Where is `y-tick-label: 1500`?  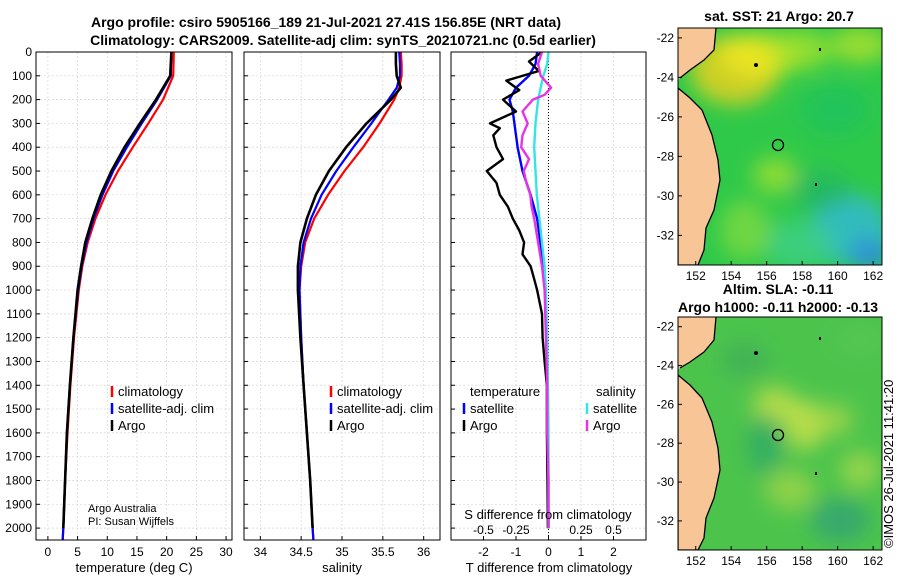
y-tick-label: 1500 is located at coordinates (18, 409).